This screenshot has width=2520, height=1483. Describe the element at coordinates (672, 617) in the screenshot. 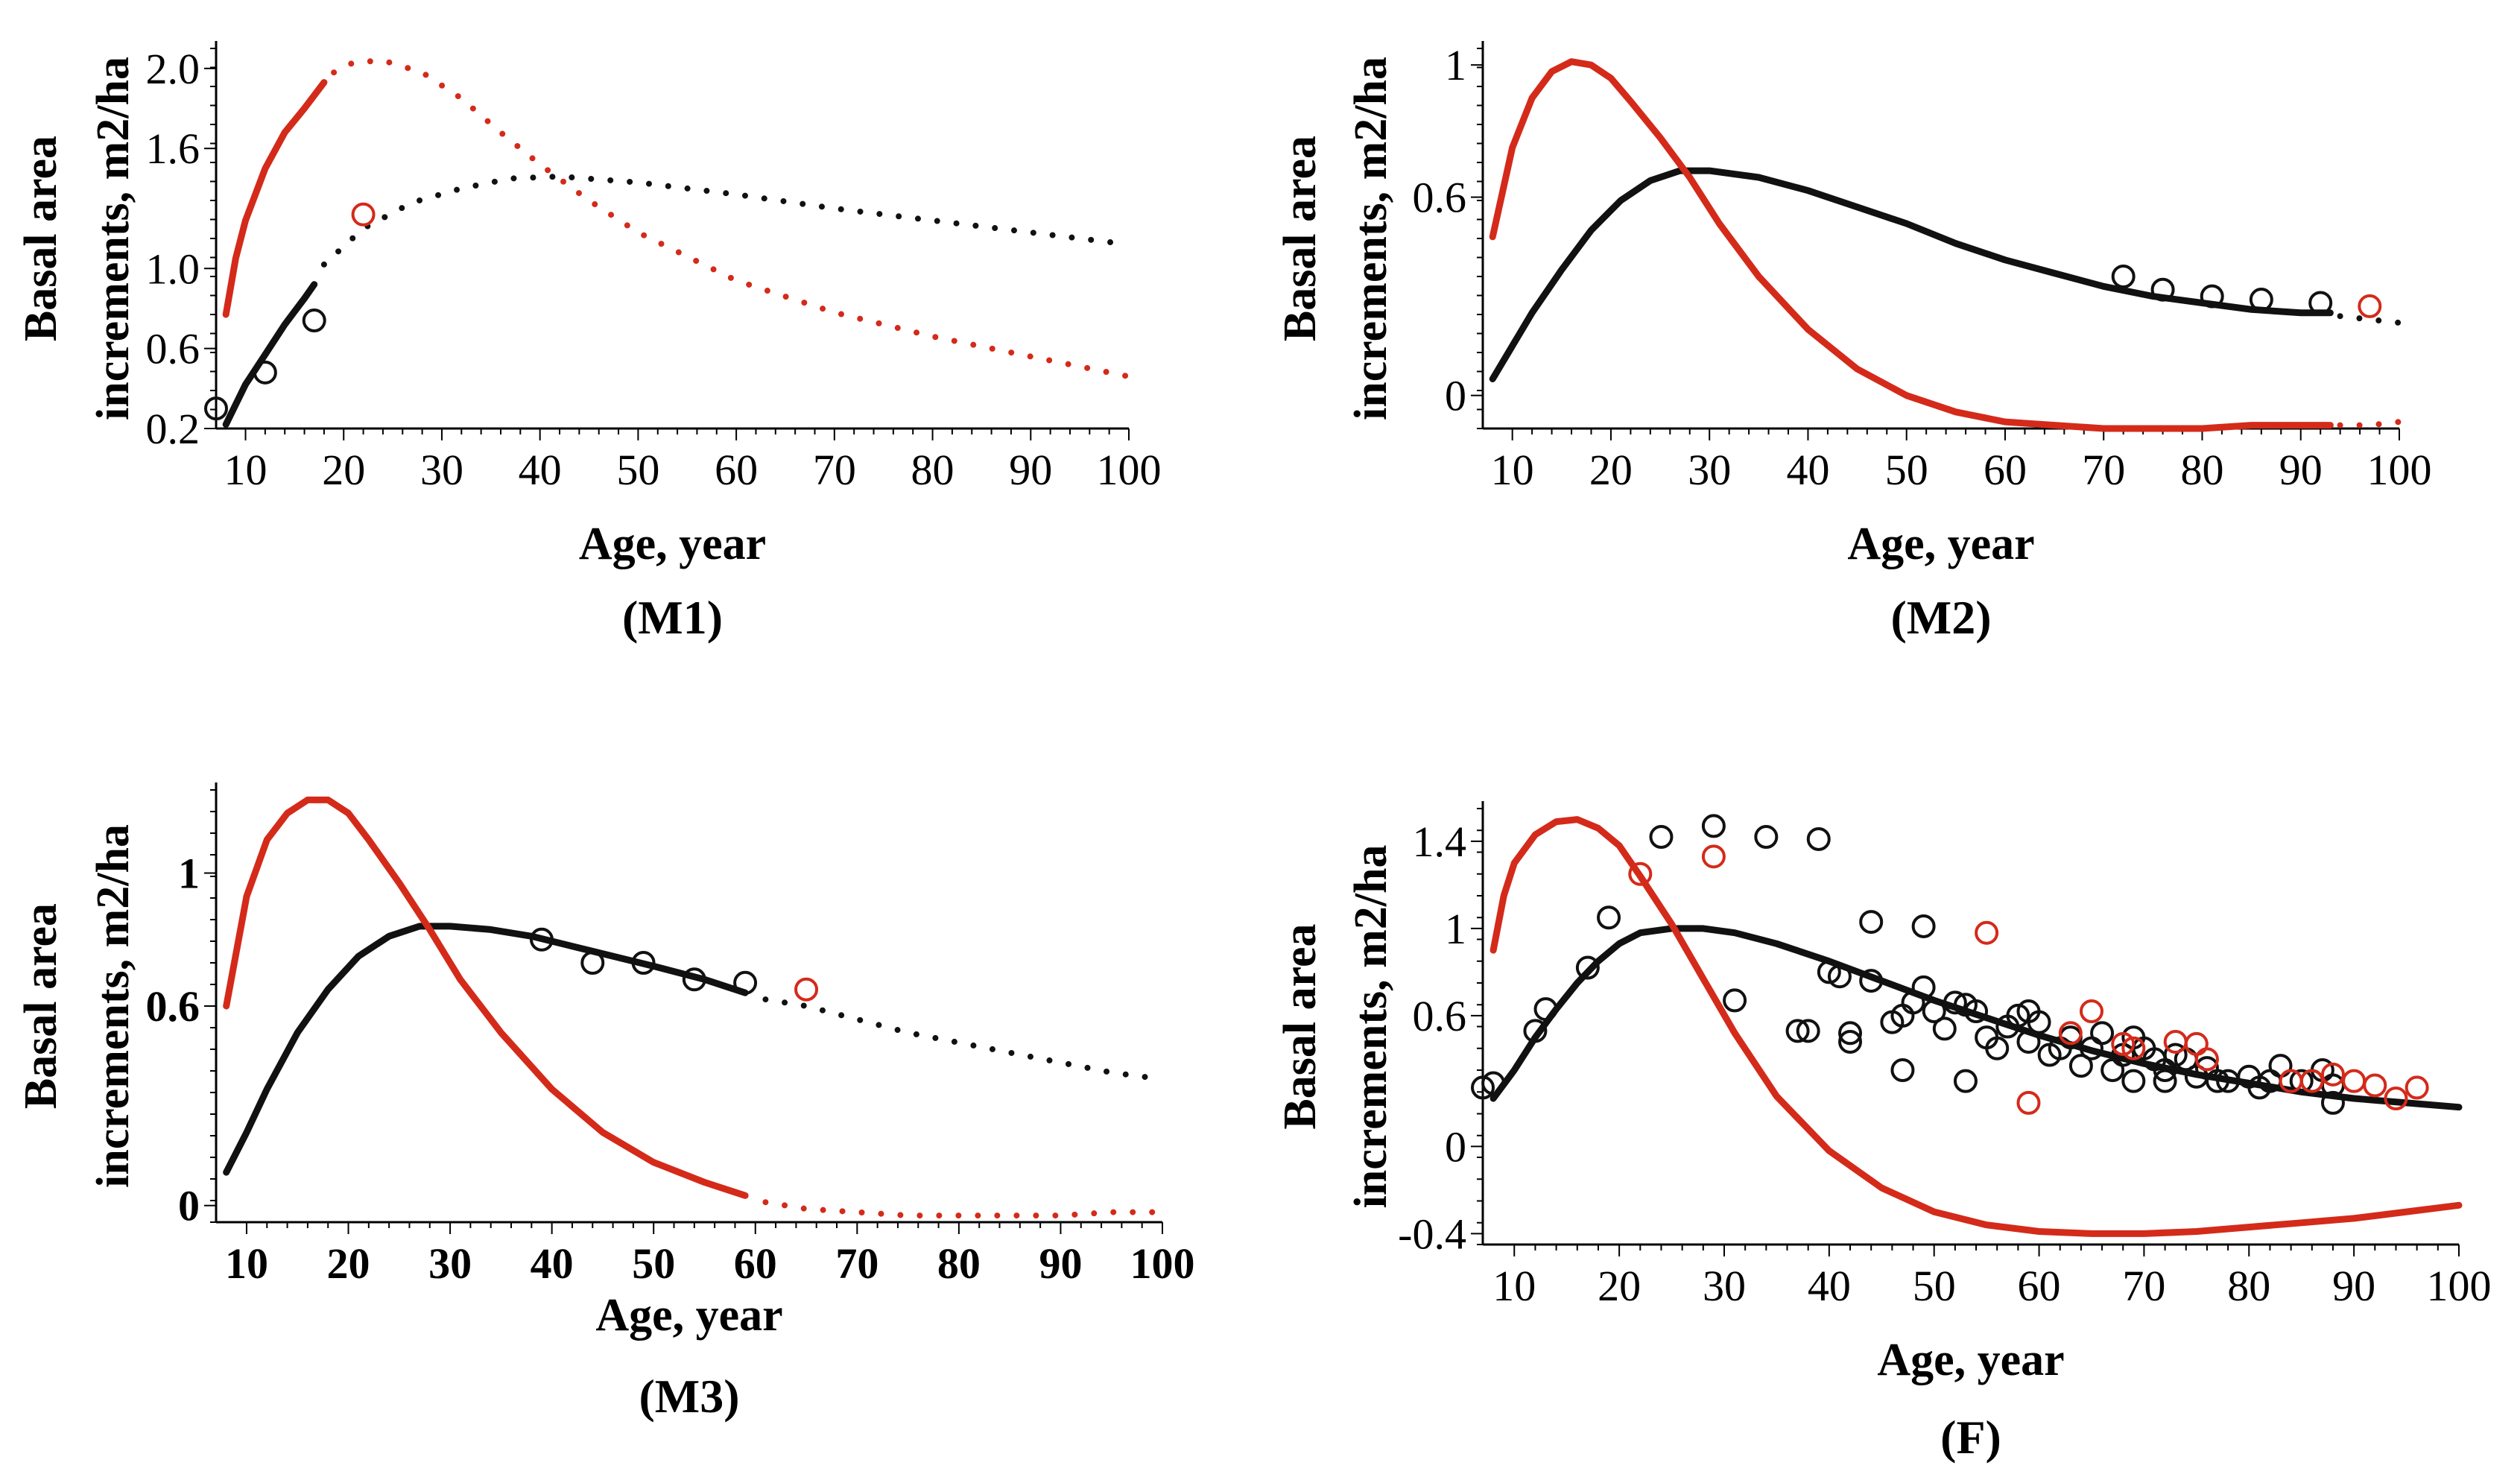

I see `panel-label: (M1)` at that location.